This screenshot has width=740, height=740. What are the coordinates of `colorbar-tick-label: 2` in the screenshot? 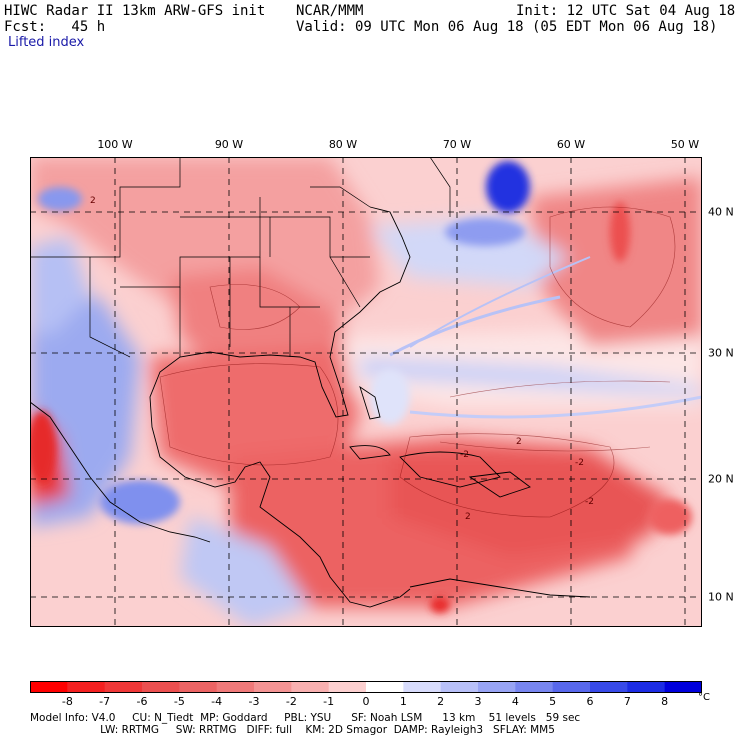 It's located at (441, 701).